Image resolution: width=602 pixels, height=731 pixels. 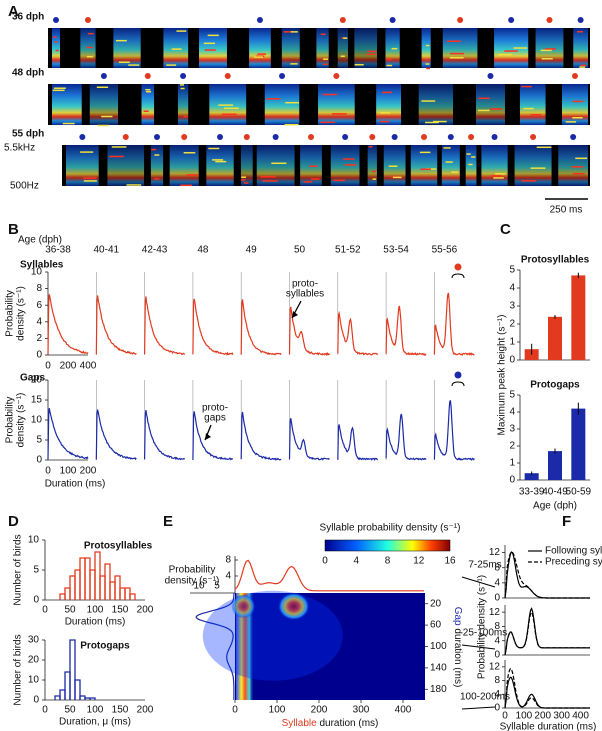 I want to click on heatmap-blob, so click(x=243, y=606).